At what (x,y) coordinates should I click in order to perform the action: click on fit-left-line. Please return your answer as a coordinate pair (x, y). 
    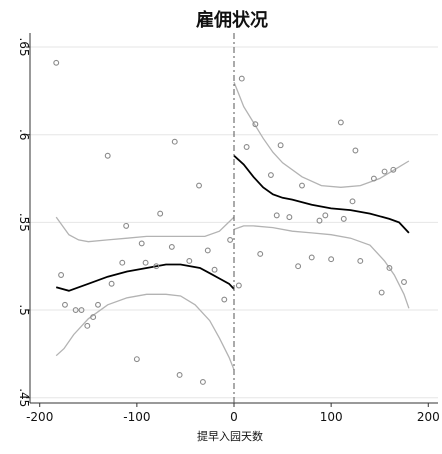
    Looking at the image, I should click on (145, 277).